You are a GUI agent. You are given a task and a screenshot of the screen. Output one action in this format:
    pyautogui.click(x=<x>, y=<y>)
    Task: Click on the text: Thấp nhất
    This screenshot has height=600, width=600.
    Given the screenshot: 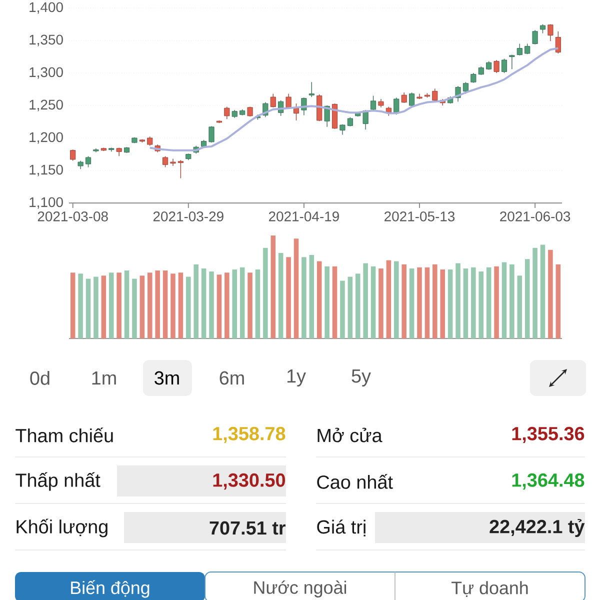 What is the action you would take?
    pyautogui.click(x=58, y=481)
    